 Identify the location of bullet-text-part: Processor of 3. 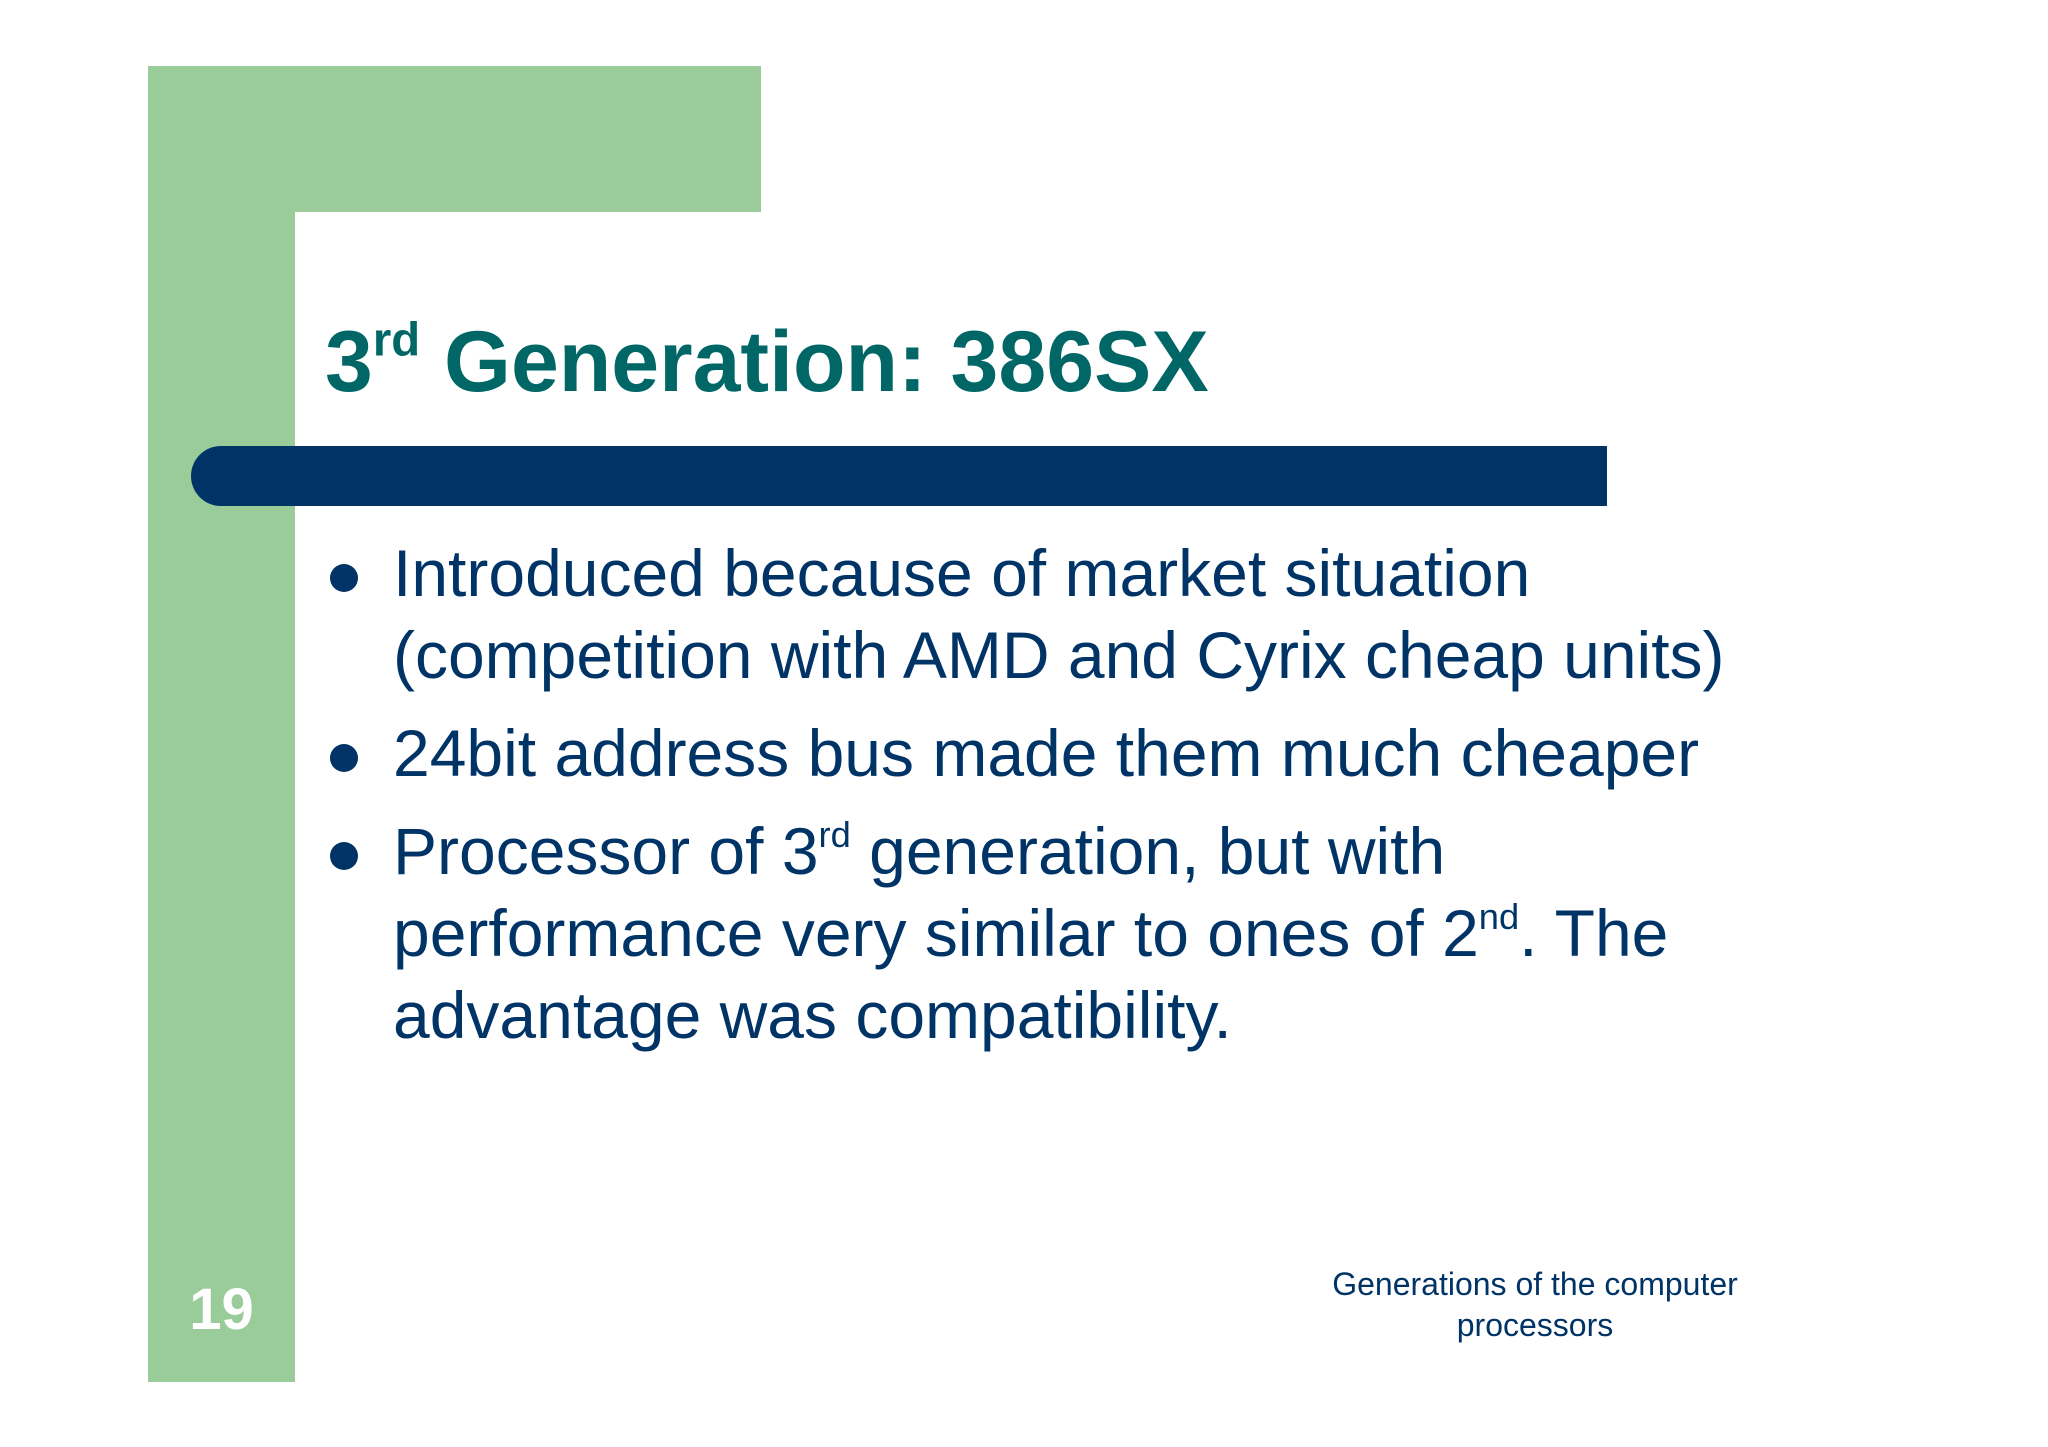
(606, 851).